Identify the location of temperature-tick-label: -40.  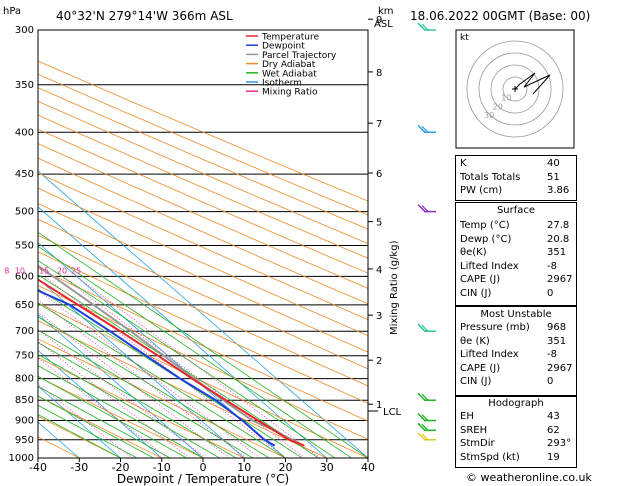
(38, 467).